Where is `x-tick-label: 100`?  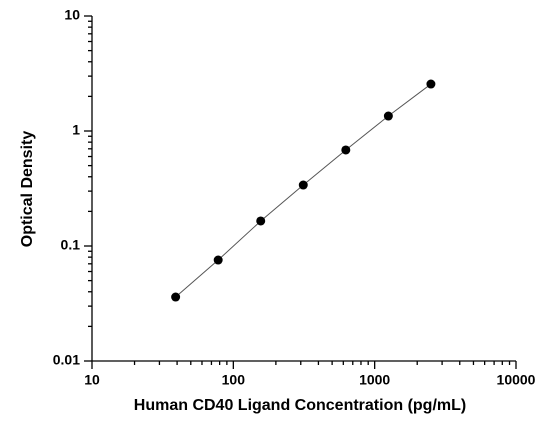 x-tick-label: 100 is located at coordinates (234, 380).